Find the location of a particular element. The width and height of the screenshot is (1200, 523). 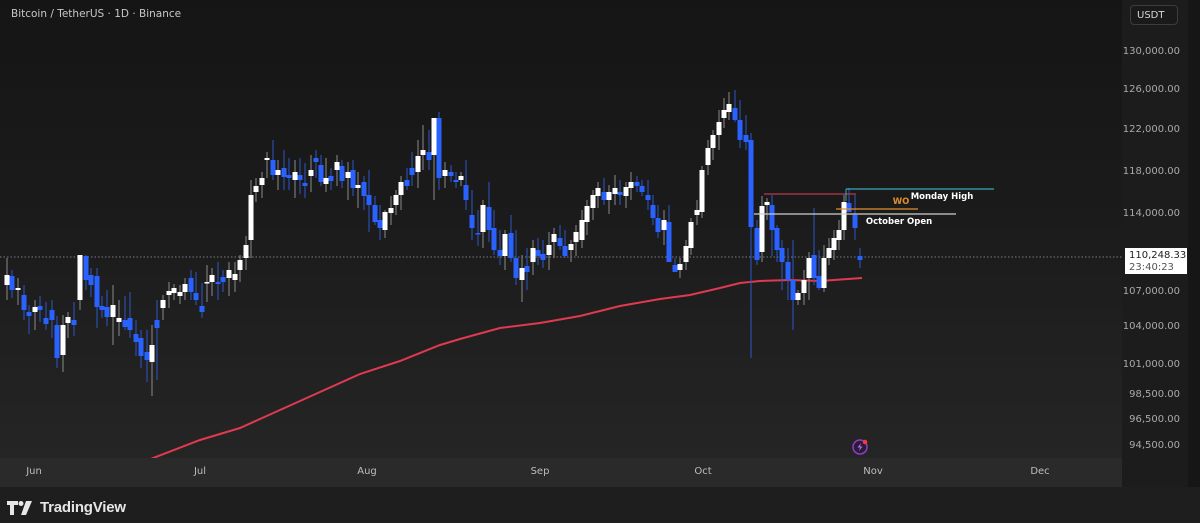

currency-button: USDT is located at coordinates (1154, 15).